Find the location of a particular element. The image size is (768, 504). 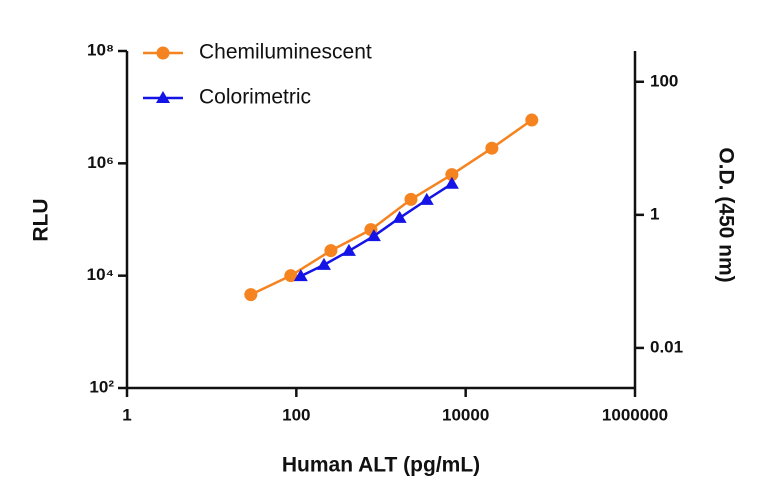

x-tick-label: 1000000 is located at coordinates (635, 414).